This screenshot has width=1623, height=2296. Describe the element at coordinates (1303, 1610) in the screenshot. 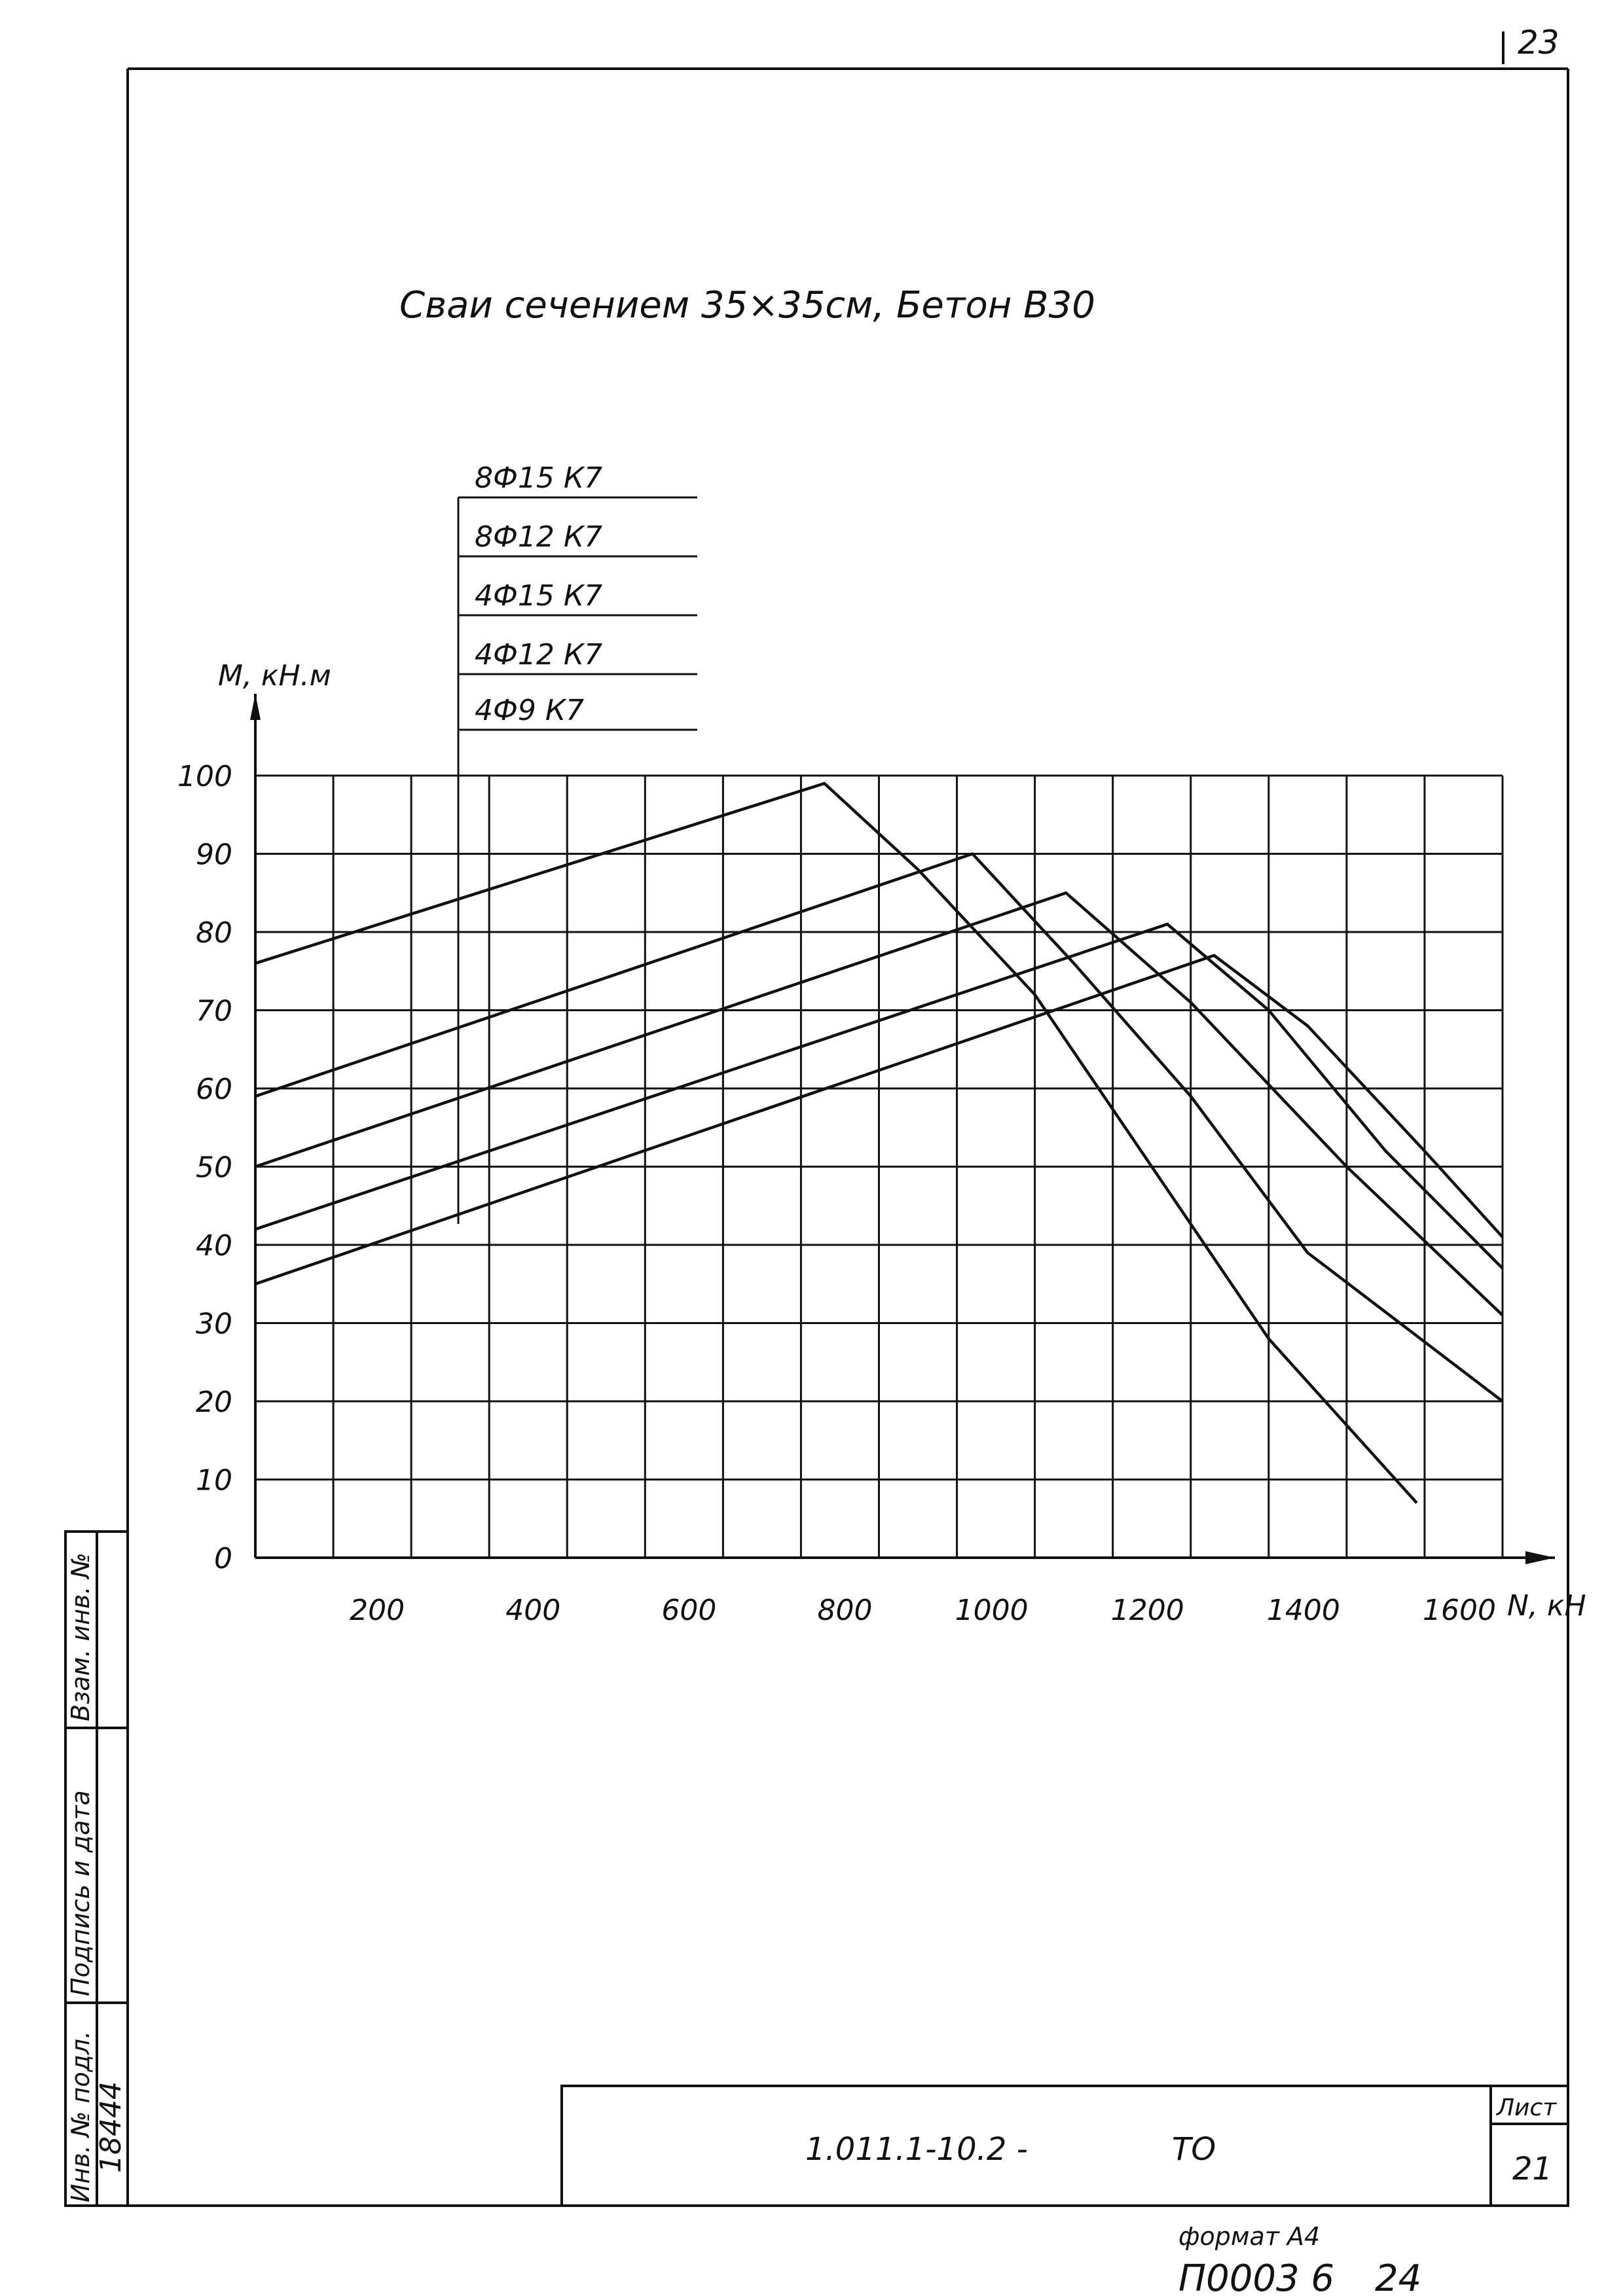

I see `x-tick-label-1400: 1400` at that location.